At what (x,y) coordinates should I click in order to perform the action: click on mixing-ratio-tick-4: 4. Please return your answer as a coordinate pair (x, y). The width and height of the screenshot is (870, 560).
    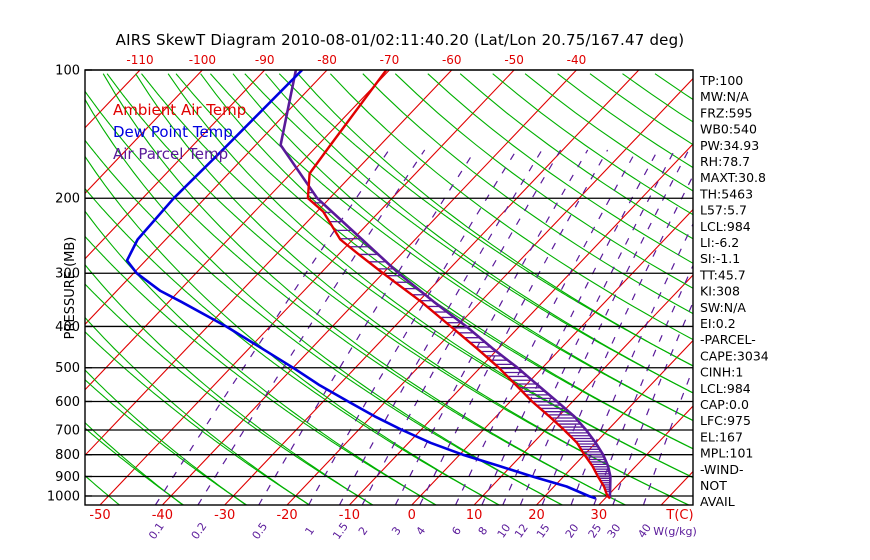
    Looking at the image, I should click on (421, 530).